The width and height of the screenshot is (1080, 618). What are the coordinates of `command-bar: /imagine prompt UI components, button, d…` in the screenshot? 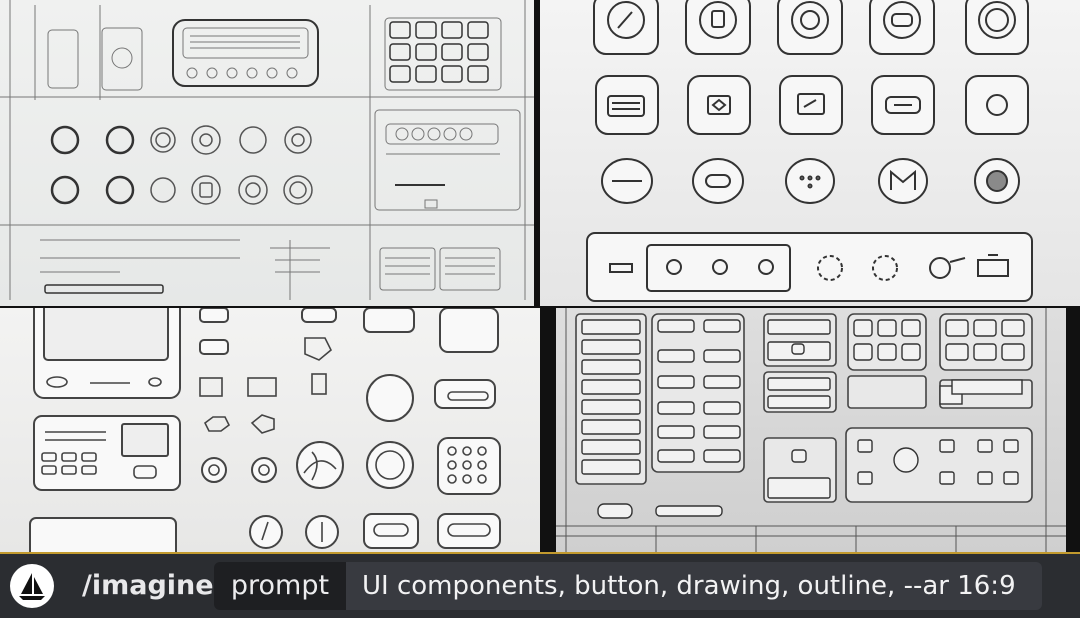 It's located at (540, 585).